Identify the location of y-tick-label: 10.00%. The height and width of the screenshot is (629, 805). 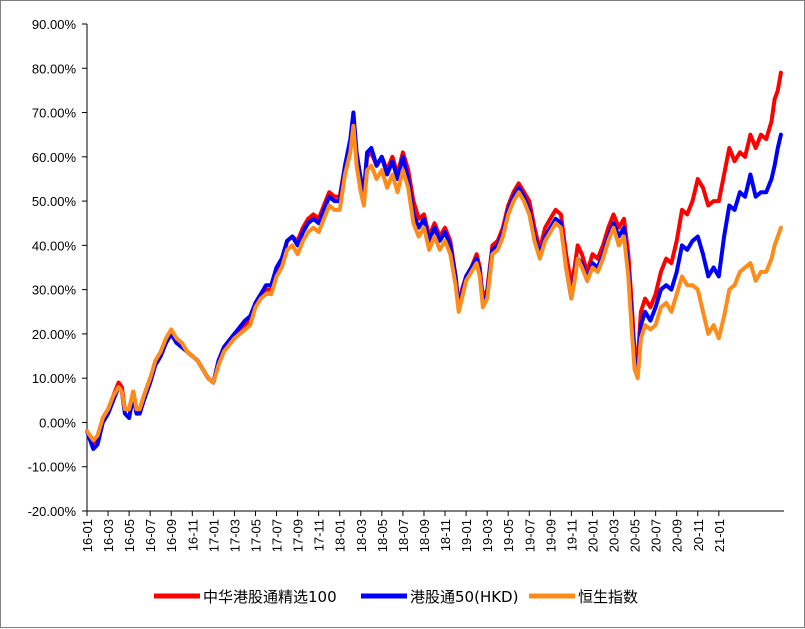
(54, 378).